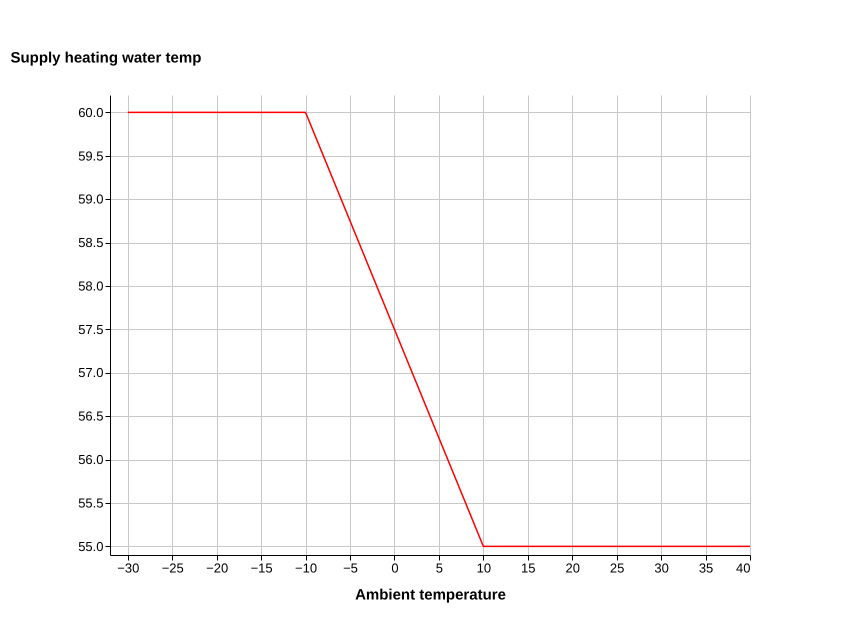 This screenshot has width=865, height=632. What do you see at coordinates (173, 568) in the screenshot?
I see `x-tick-label: −25` at bounding box center [173, 568].